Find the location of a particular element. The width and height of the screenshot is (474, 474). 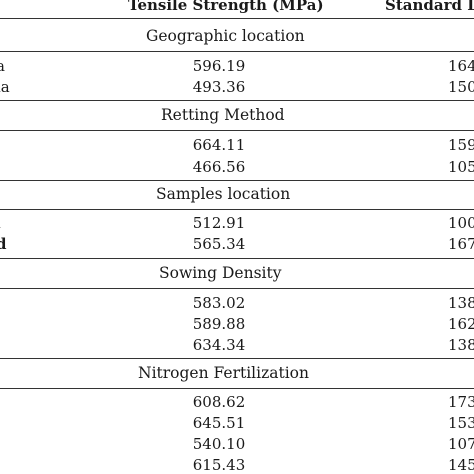

sd-value: 145.9 is located at coordinates (461, 465).